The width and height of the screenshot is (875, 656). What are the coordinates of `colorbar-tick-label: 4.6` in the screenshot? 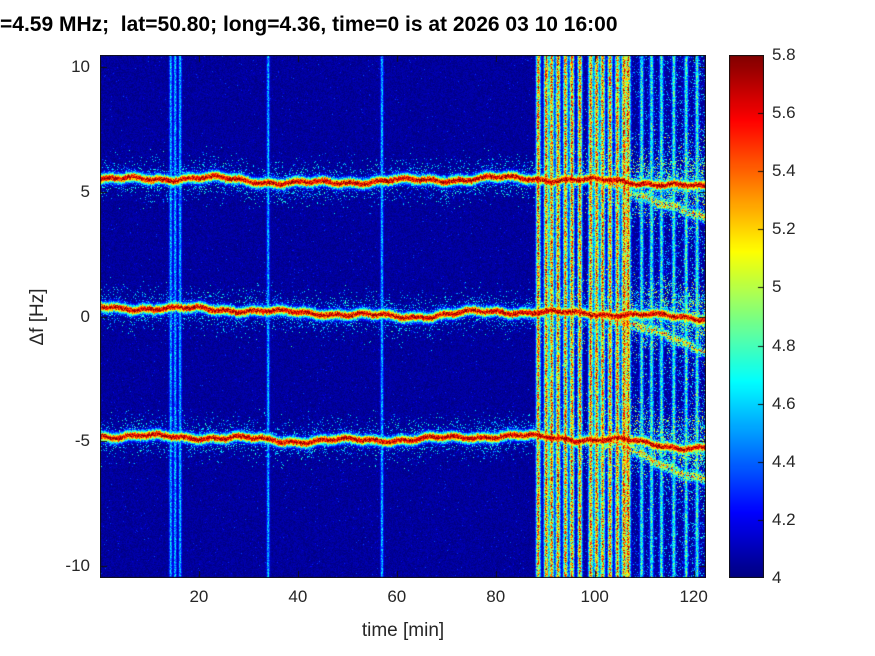 It's located at (784, 403).